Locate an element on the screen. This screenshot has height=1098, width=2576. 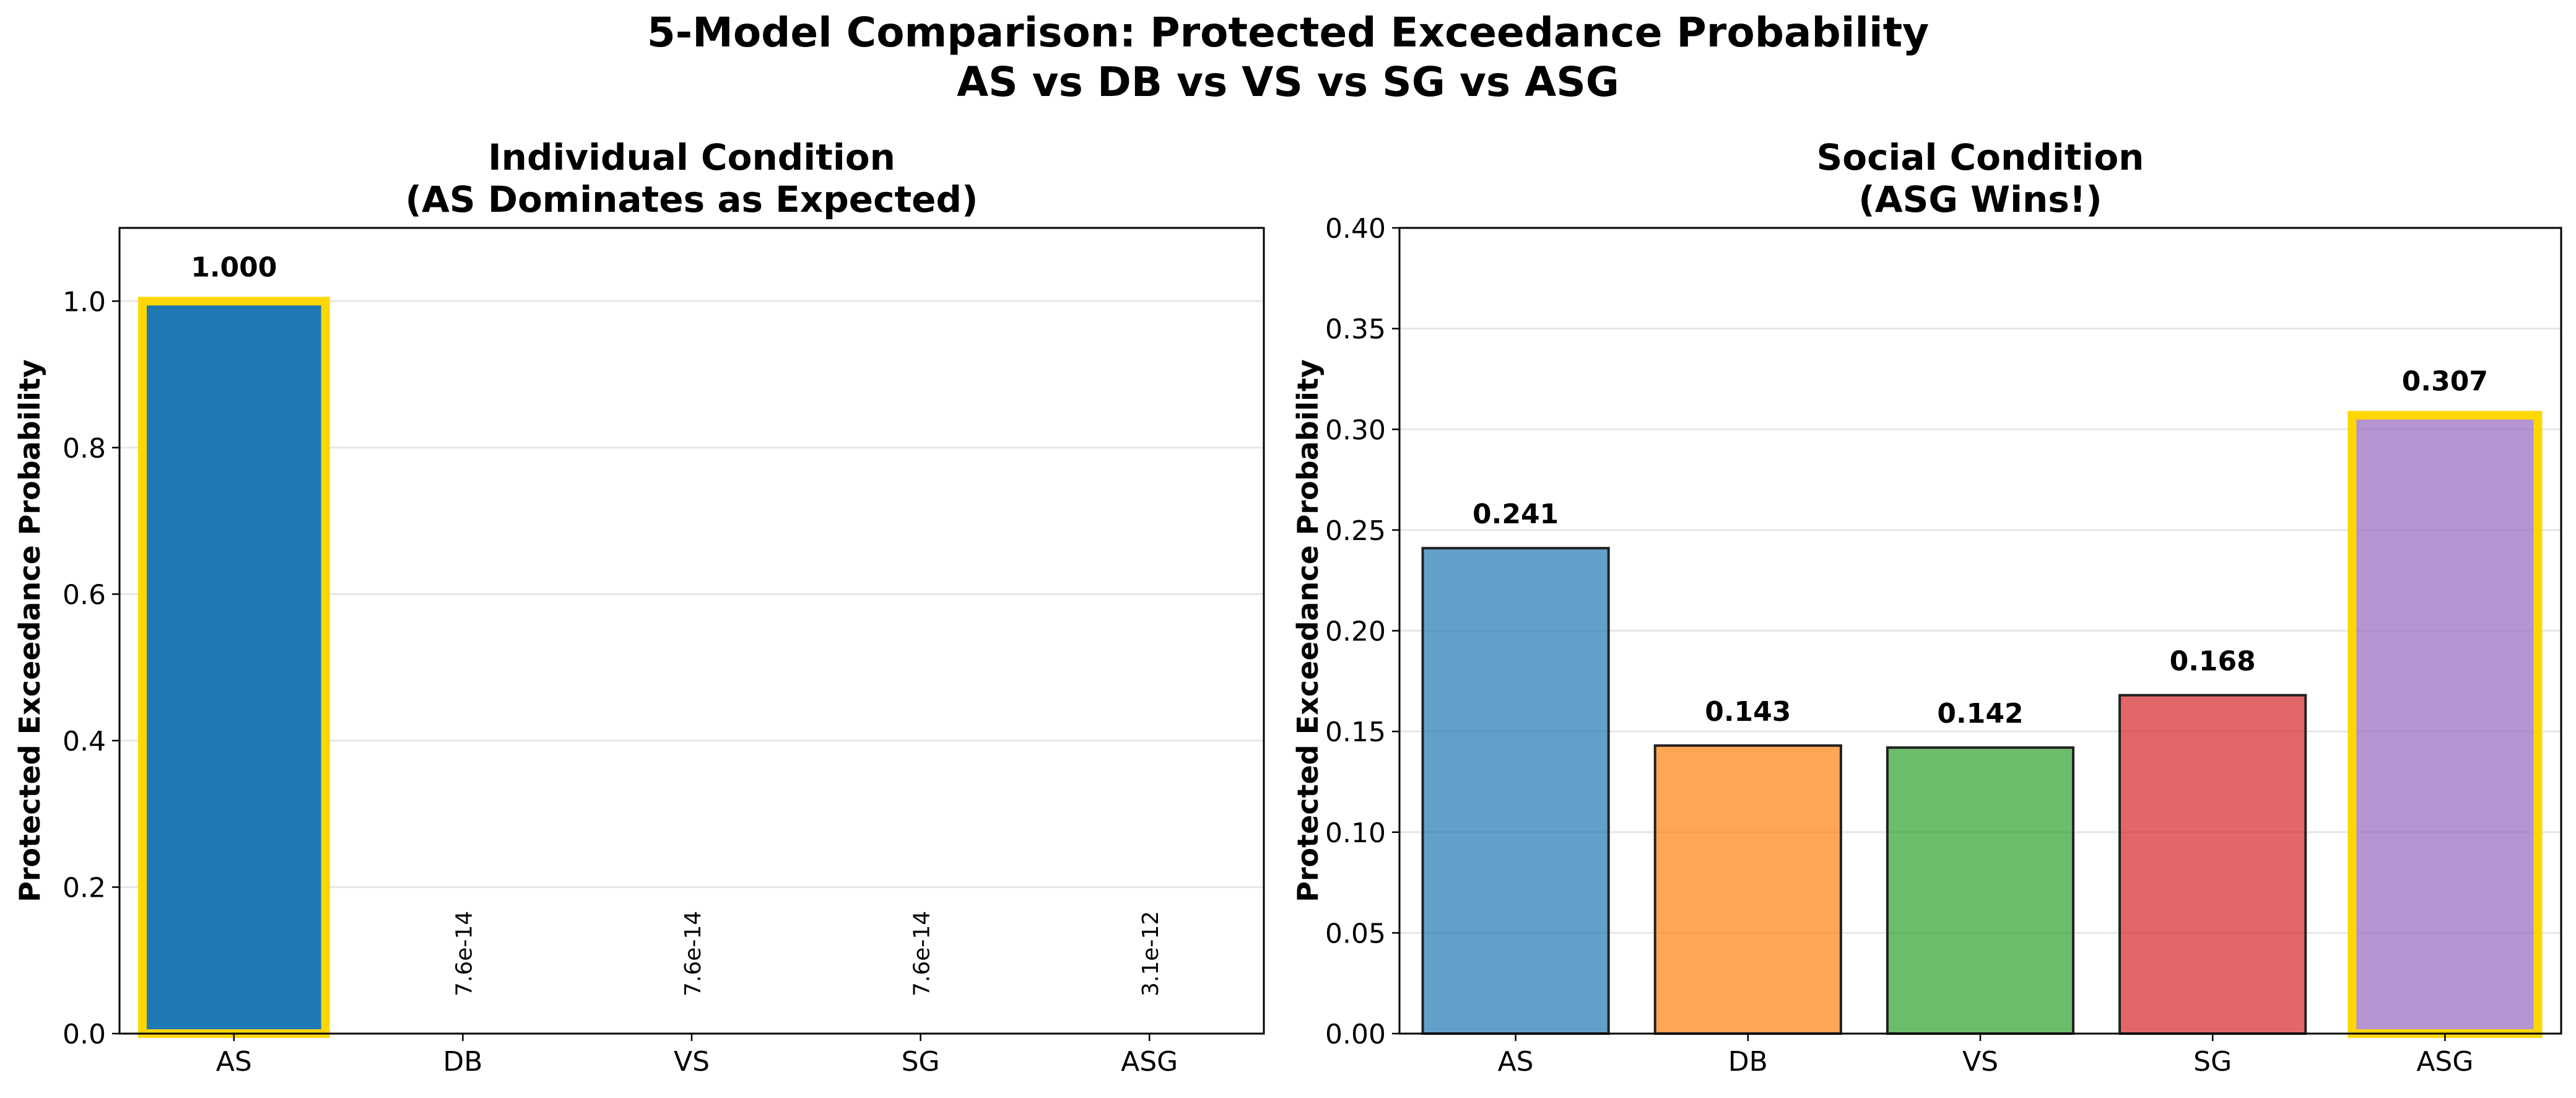
value-label: 1.000 is located at coordinates (234, 267).